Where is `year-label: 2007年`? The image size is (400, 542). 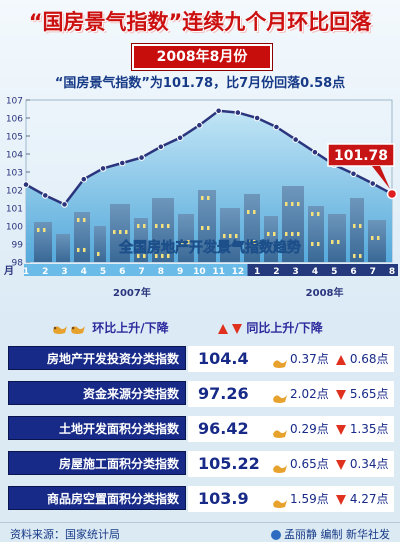 year-label: 2007年 is located at coordinates (132, 292).